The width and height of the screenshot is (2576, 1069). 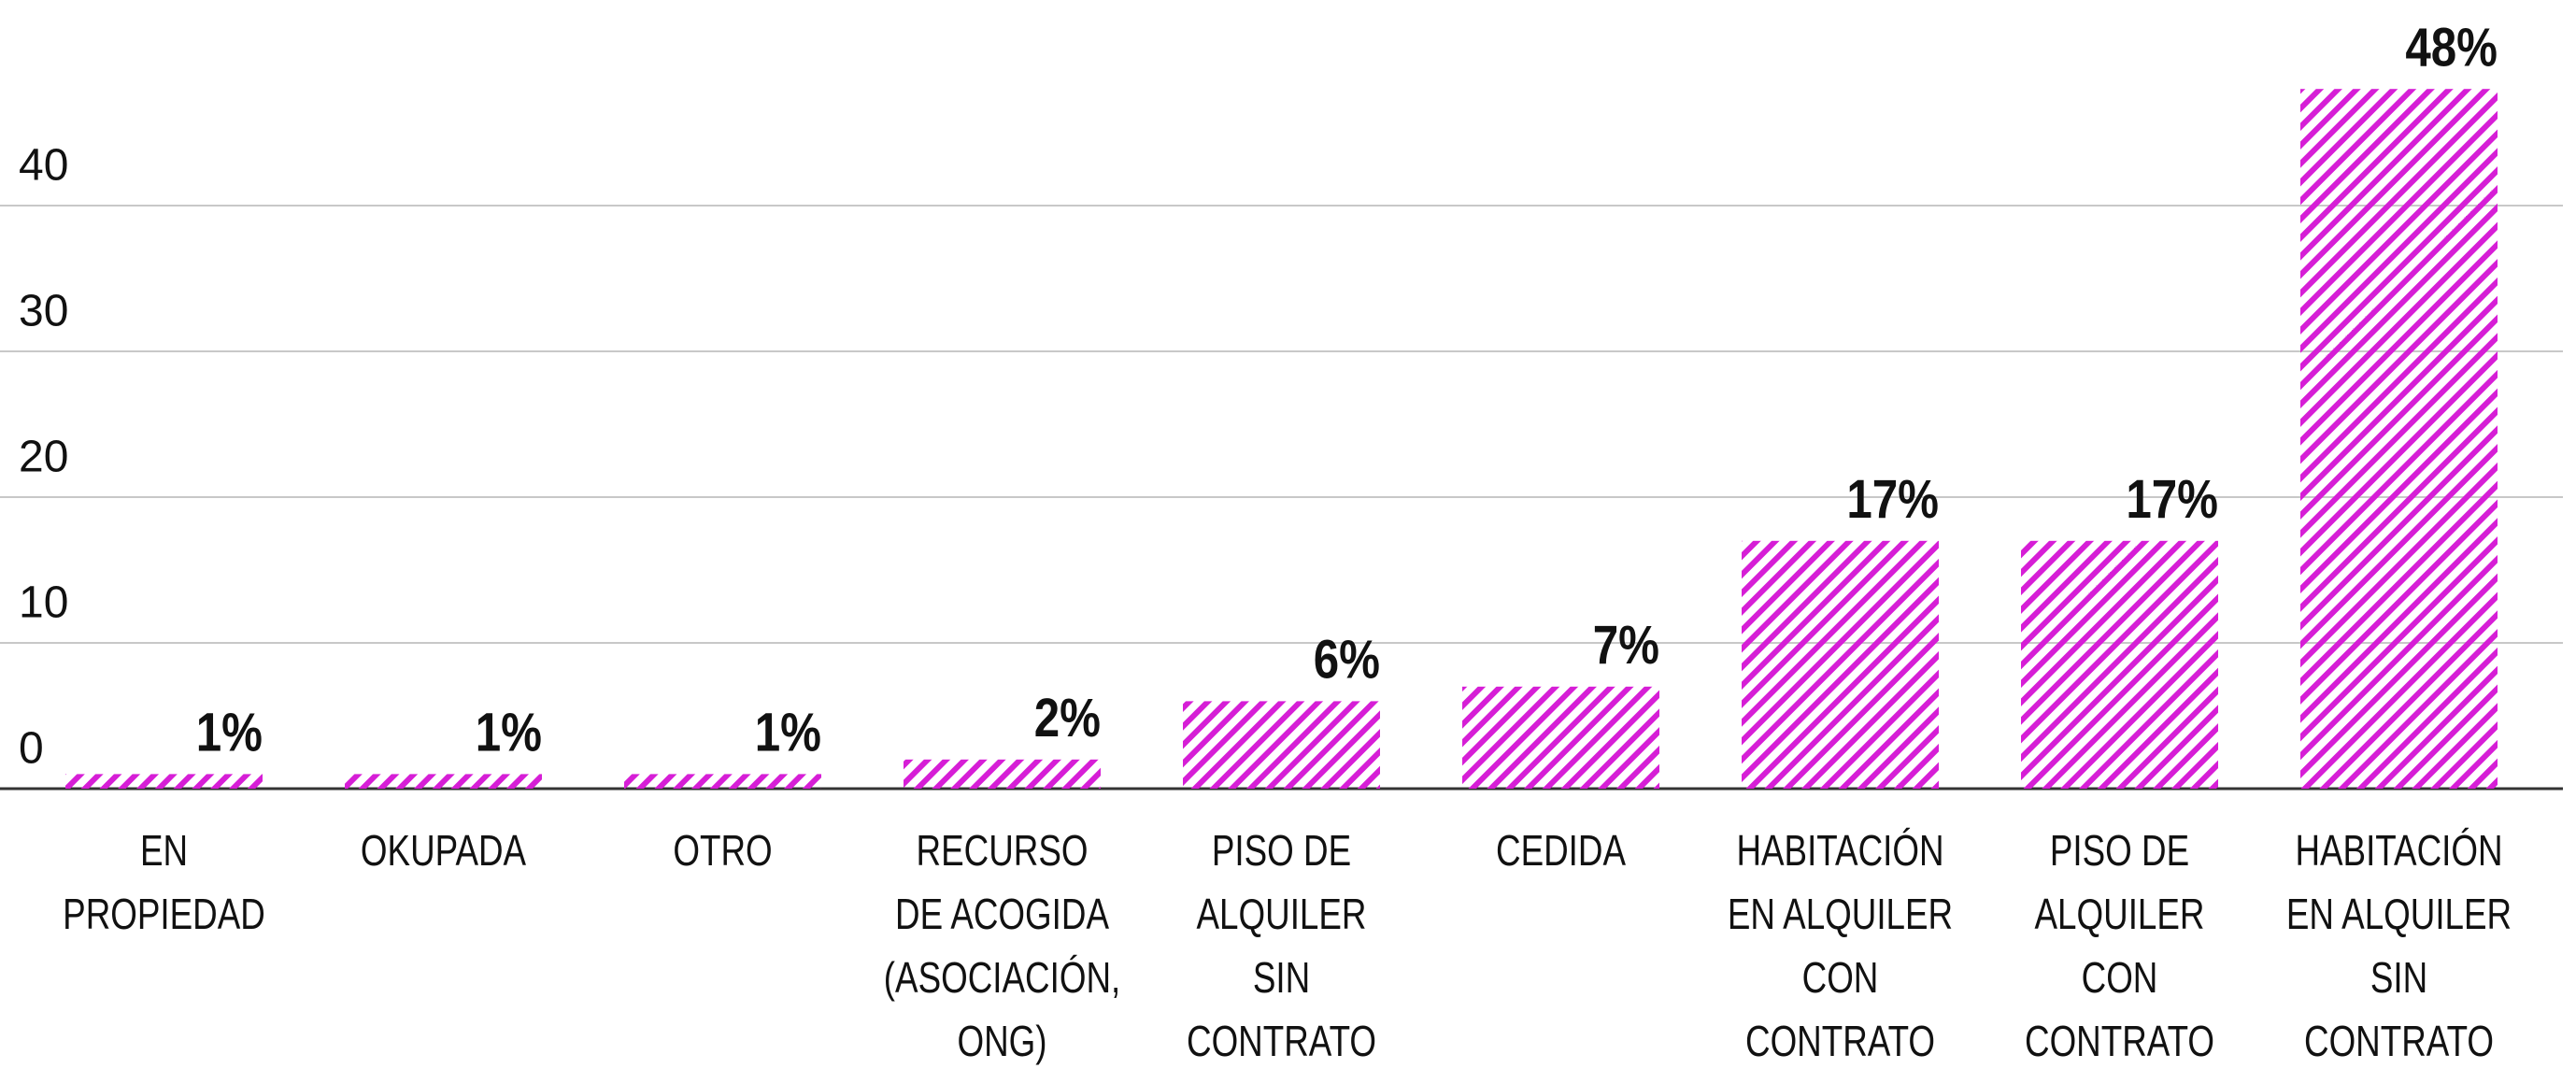 I want to click on x-tick-label-line: OTRO, so click(x=723, y=850).